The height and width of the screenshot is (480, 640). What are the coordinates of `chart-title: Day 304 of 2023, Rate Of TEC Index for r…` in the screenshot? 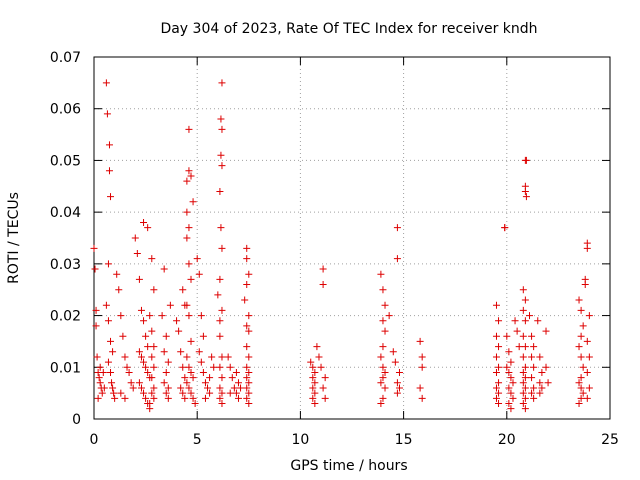 It's located at (348, 29).